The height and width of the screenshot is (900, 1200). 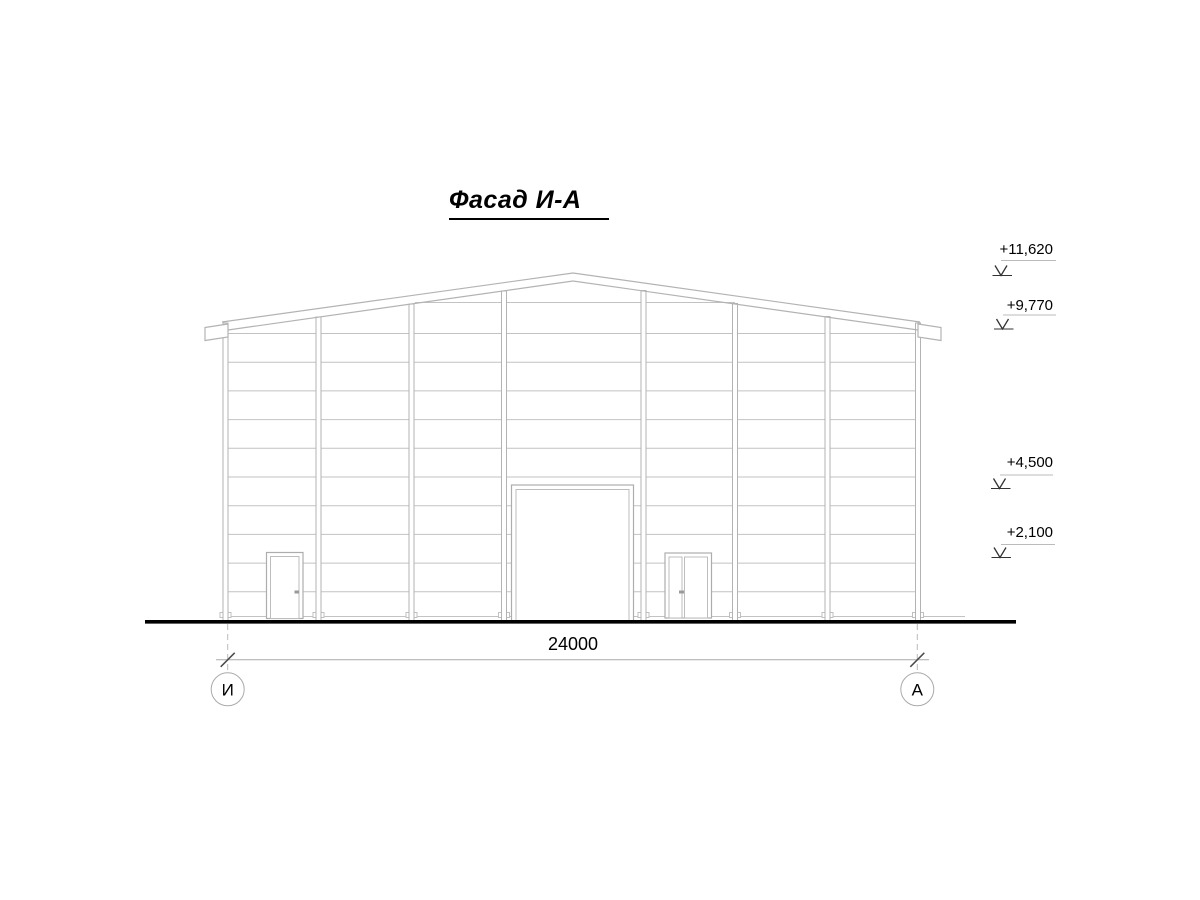 What do you see at coordinates (1024, 268) in the screenshot?
I see `elevation-symbol-ridge` at bounding box center [1024, 268].